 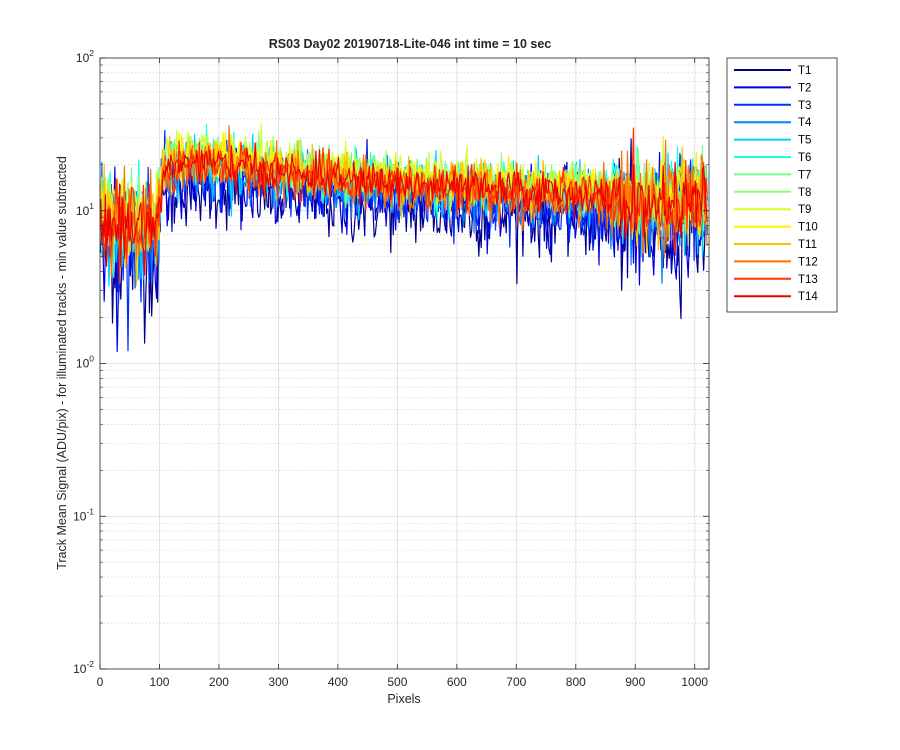 I want to click on series-line-t13, so click(x=404, y=206).